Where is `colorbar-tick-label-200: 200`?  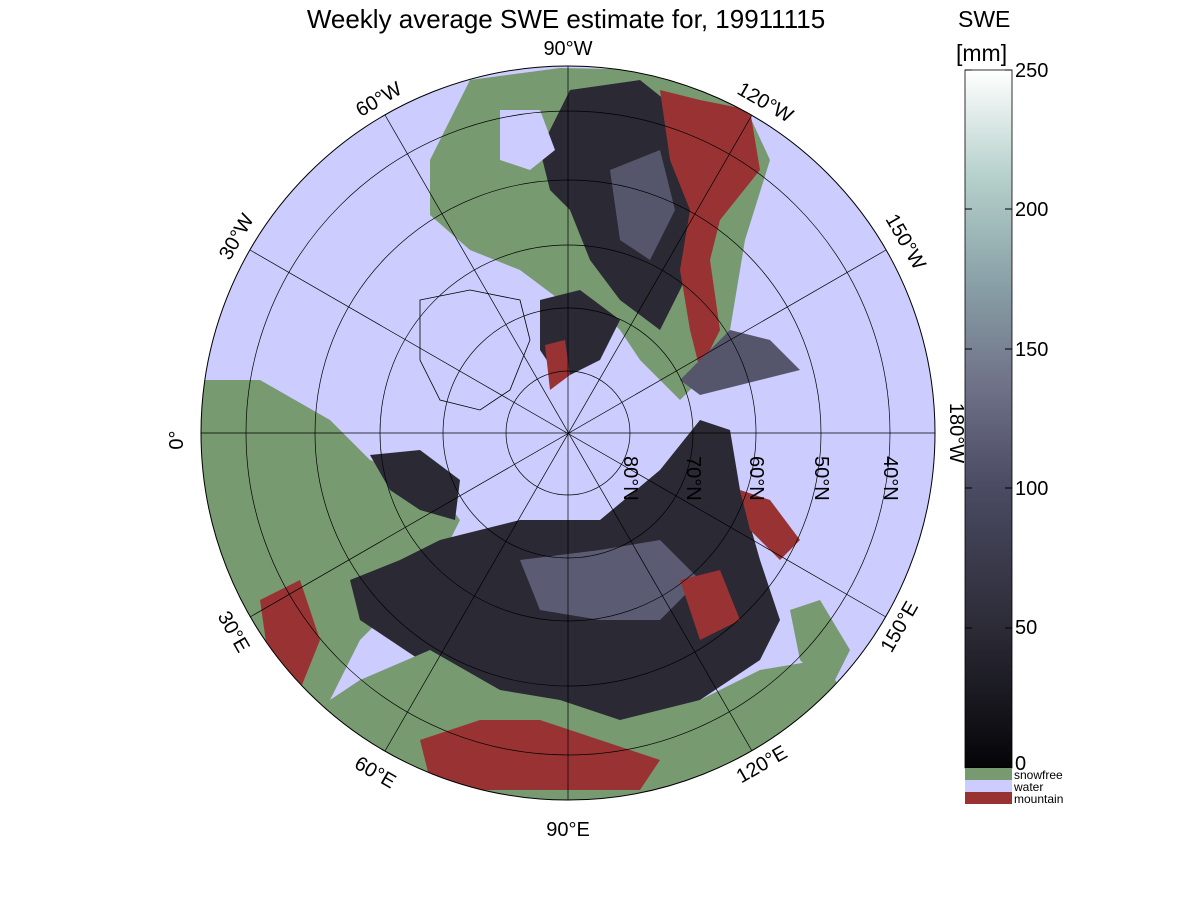 colorbar-tick-label-200: 200 is located at coordinates (1032, 210).